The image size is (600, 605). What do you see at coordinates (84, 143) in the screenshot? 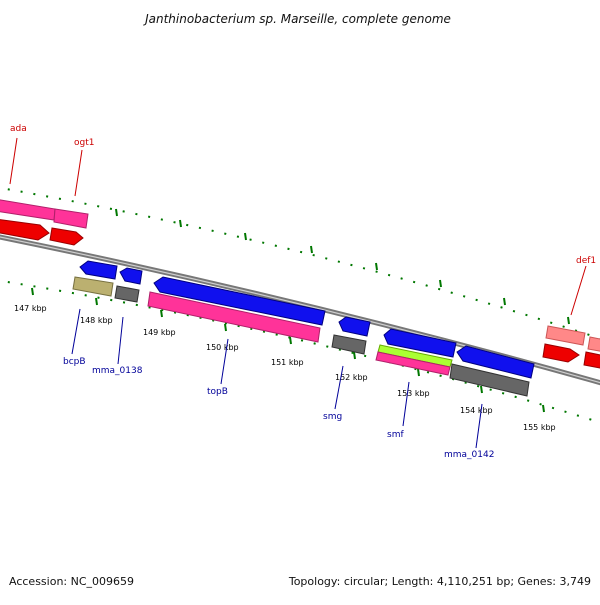
I see `gene-label-ogt1: ogt1` at bounding box center [84, 143].